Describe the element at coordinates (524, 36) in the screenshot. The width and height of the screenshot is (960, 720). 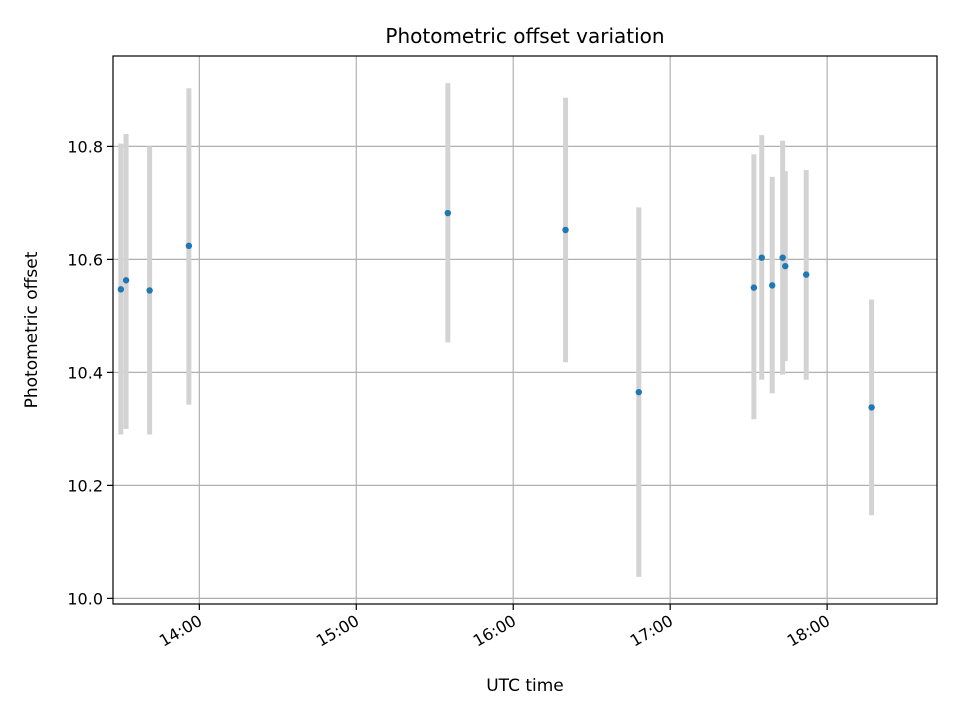
I see `chart-title: Photometric offset variation` at that location.